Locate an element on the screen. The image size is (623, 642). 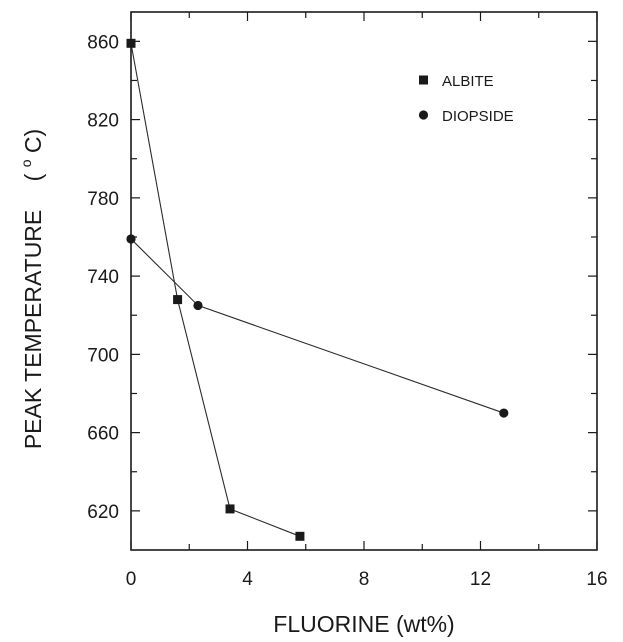
x-tick-label: 16 is located at coordinates (596, 579).